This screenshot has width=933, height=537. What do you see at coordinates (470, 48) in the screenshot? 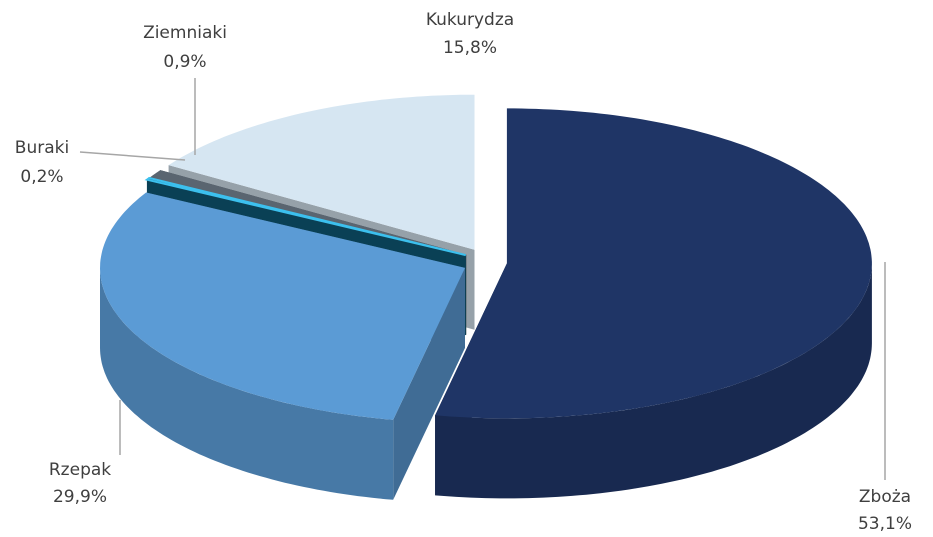
I see `value-label: 15,8%` at bounding box center [470, 48].